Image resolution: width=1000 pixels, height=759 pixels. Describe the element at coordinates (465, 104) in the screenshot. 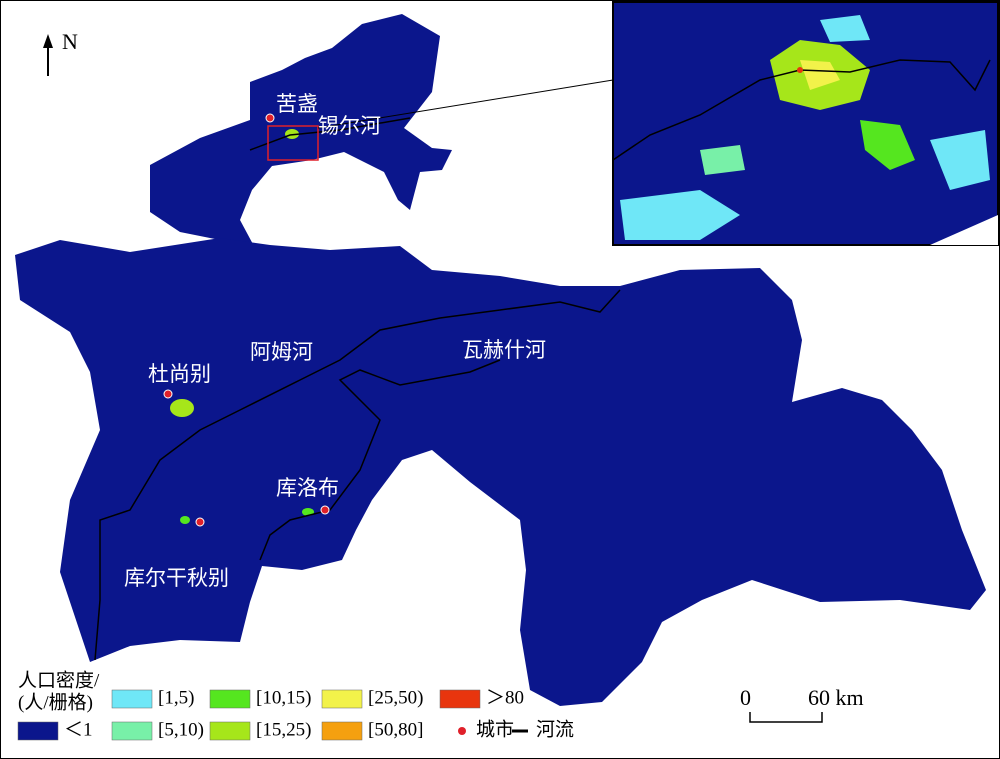

I see `inset-leader` at that location.